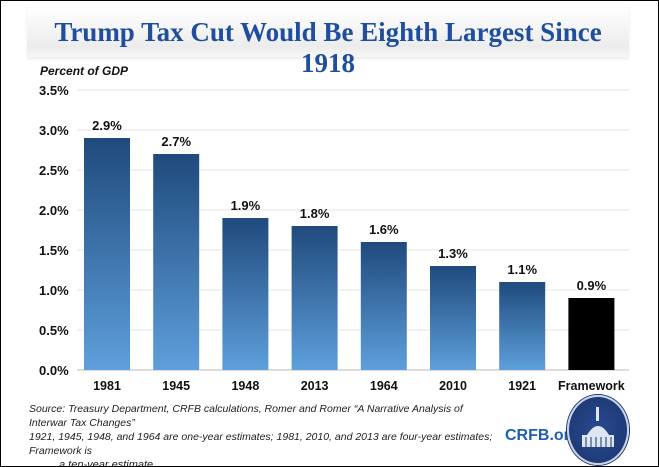  Describe the element at coordinates (246, 205) in the screenshot. I see `data-label: 1.9%` at that location.